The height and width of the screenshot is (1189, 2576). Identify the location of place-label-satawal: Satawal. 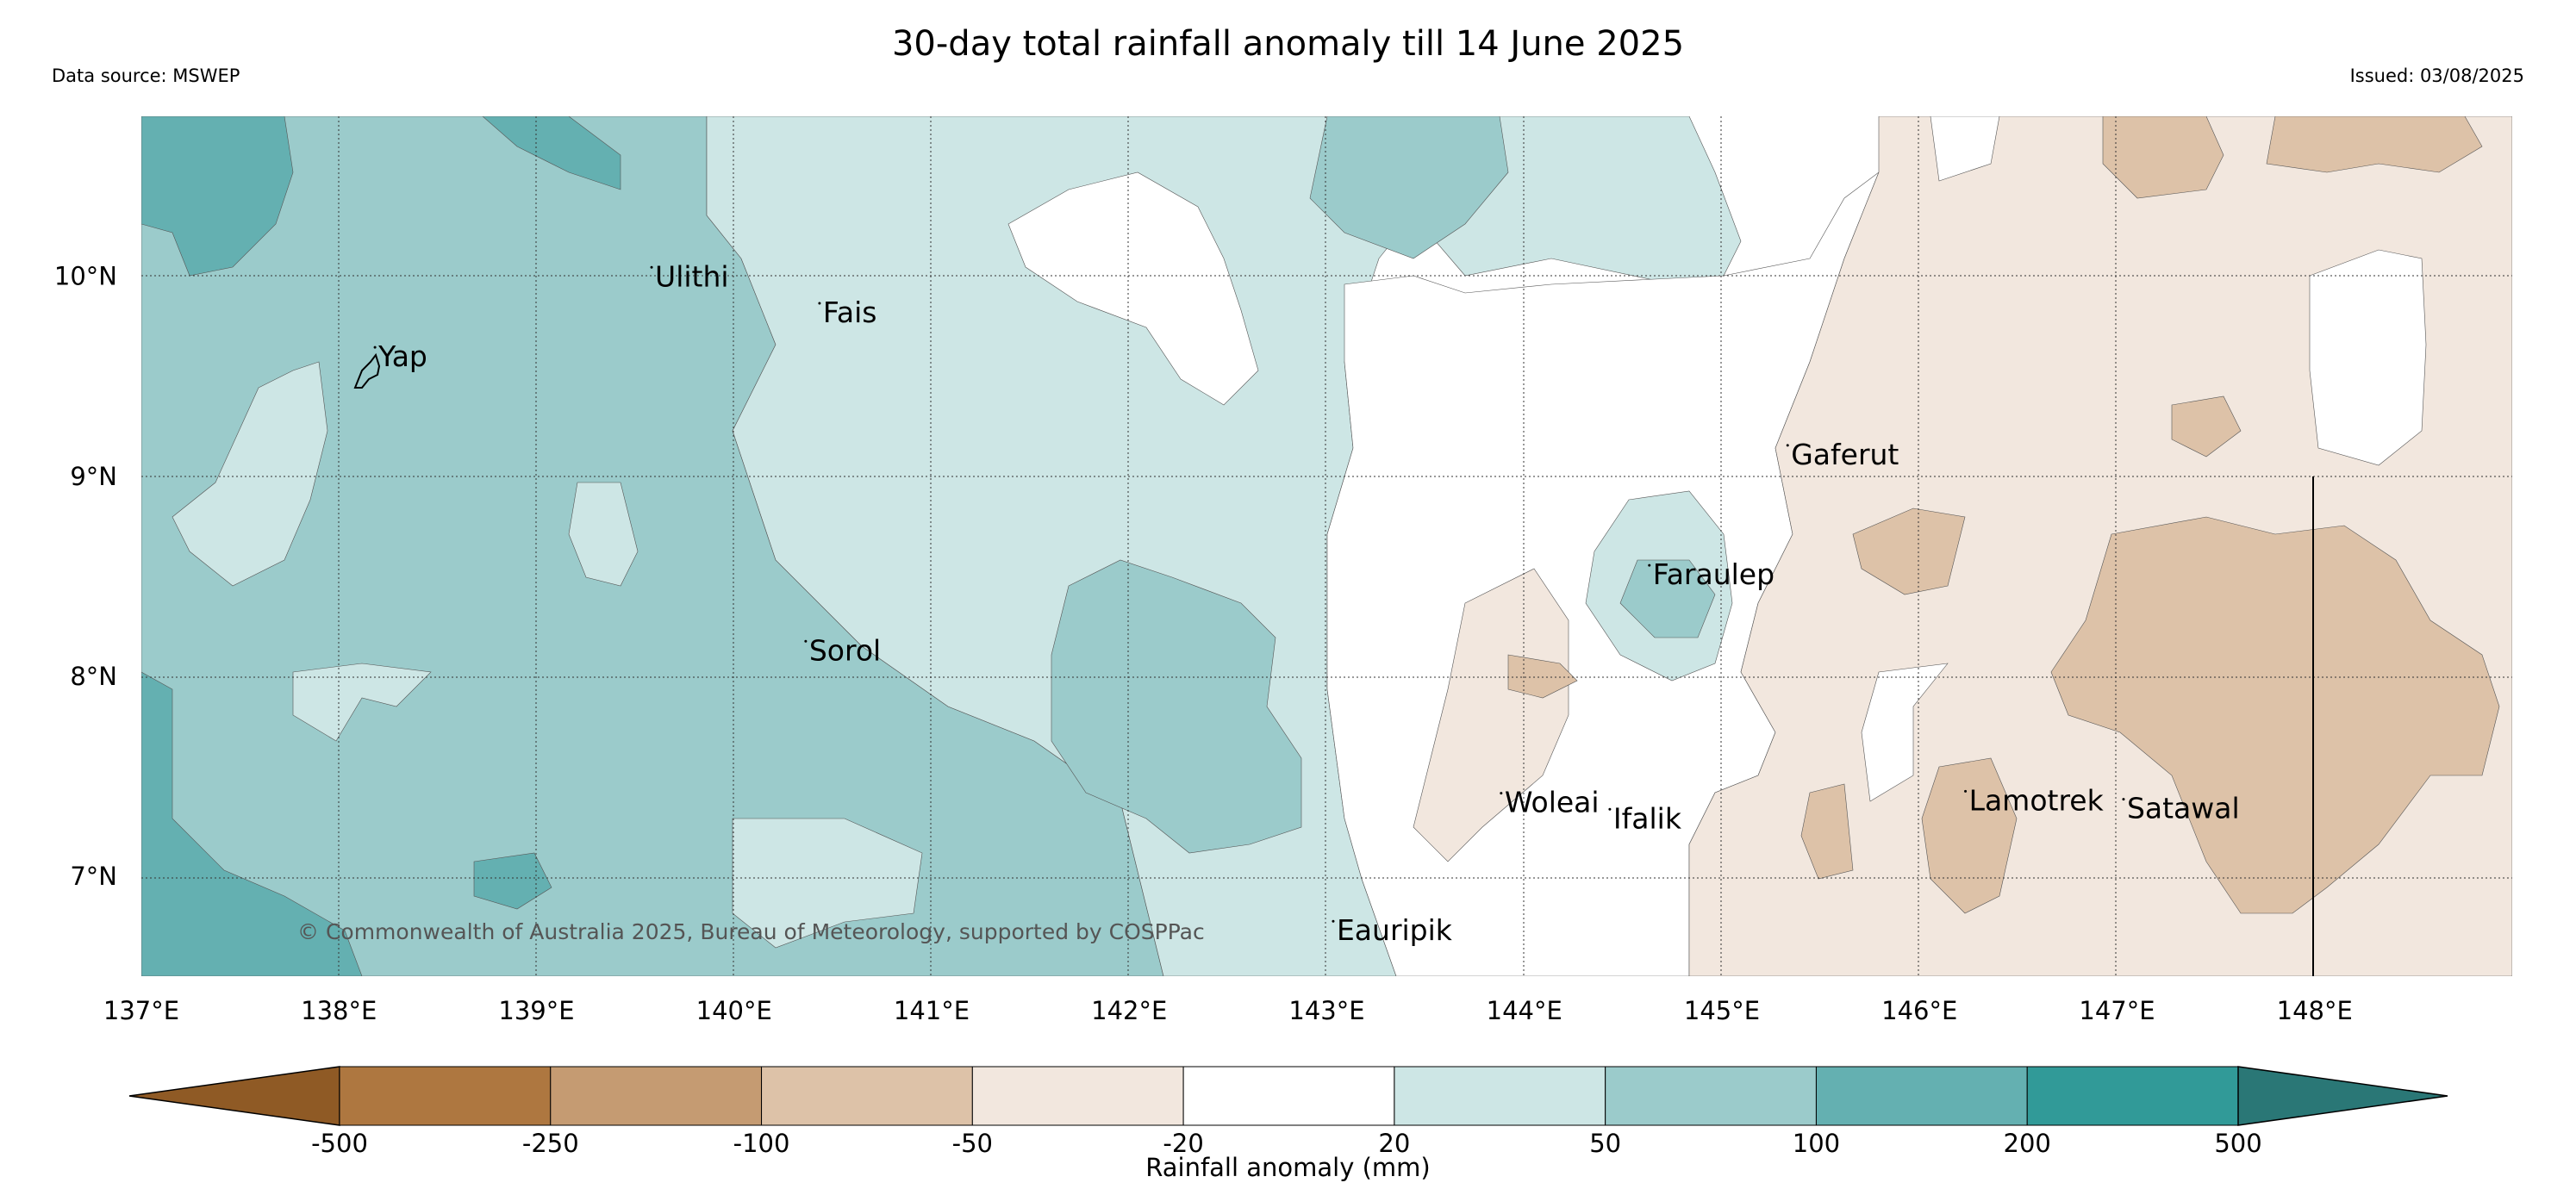
(2183, 809).